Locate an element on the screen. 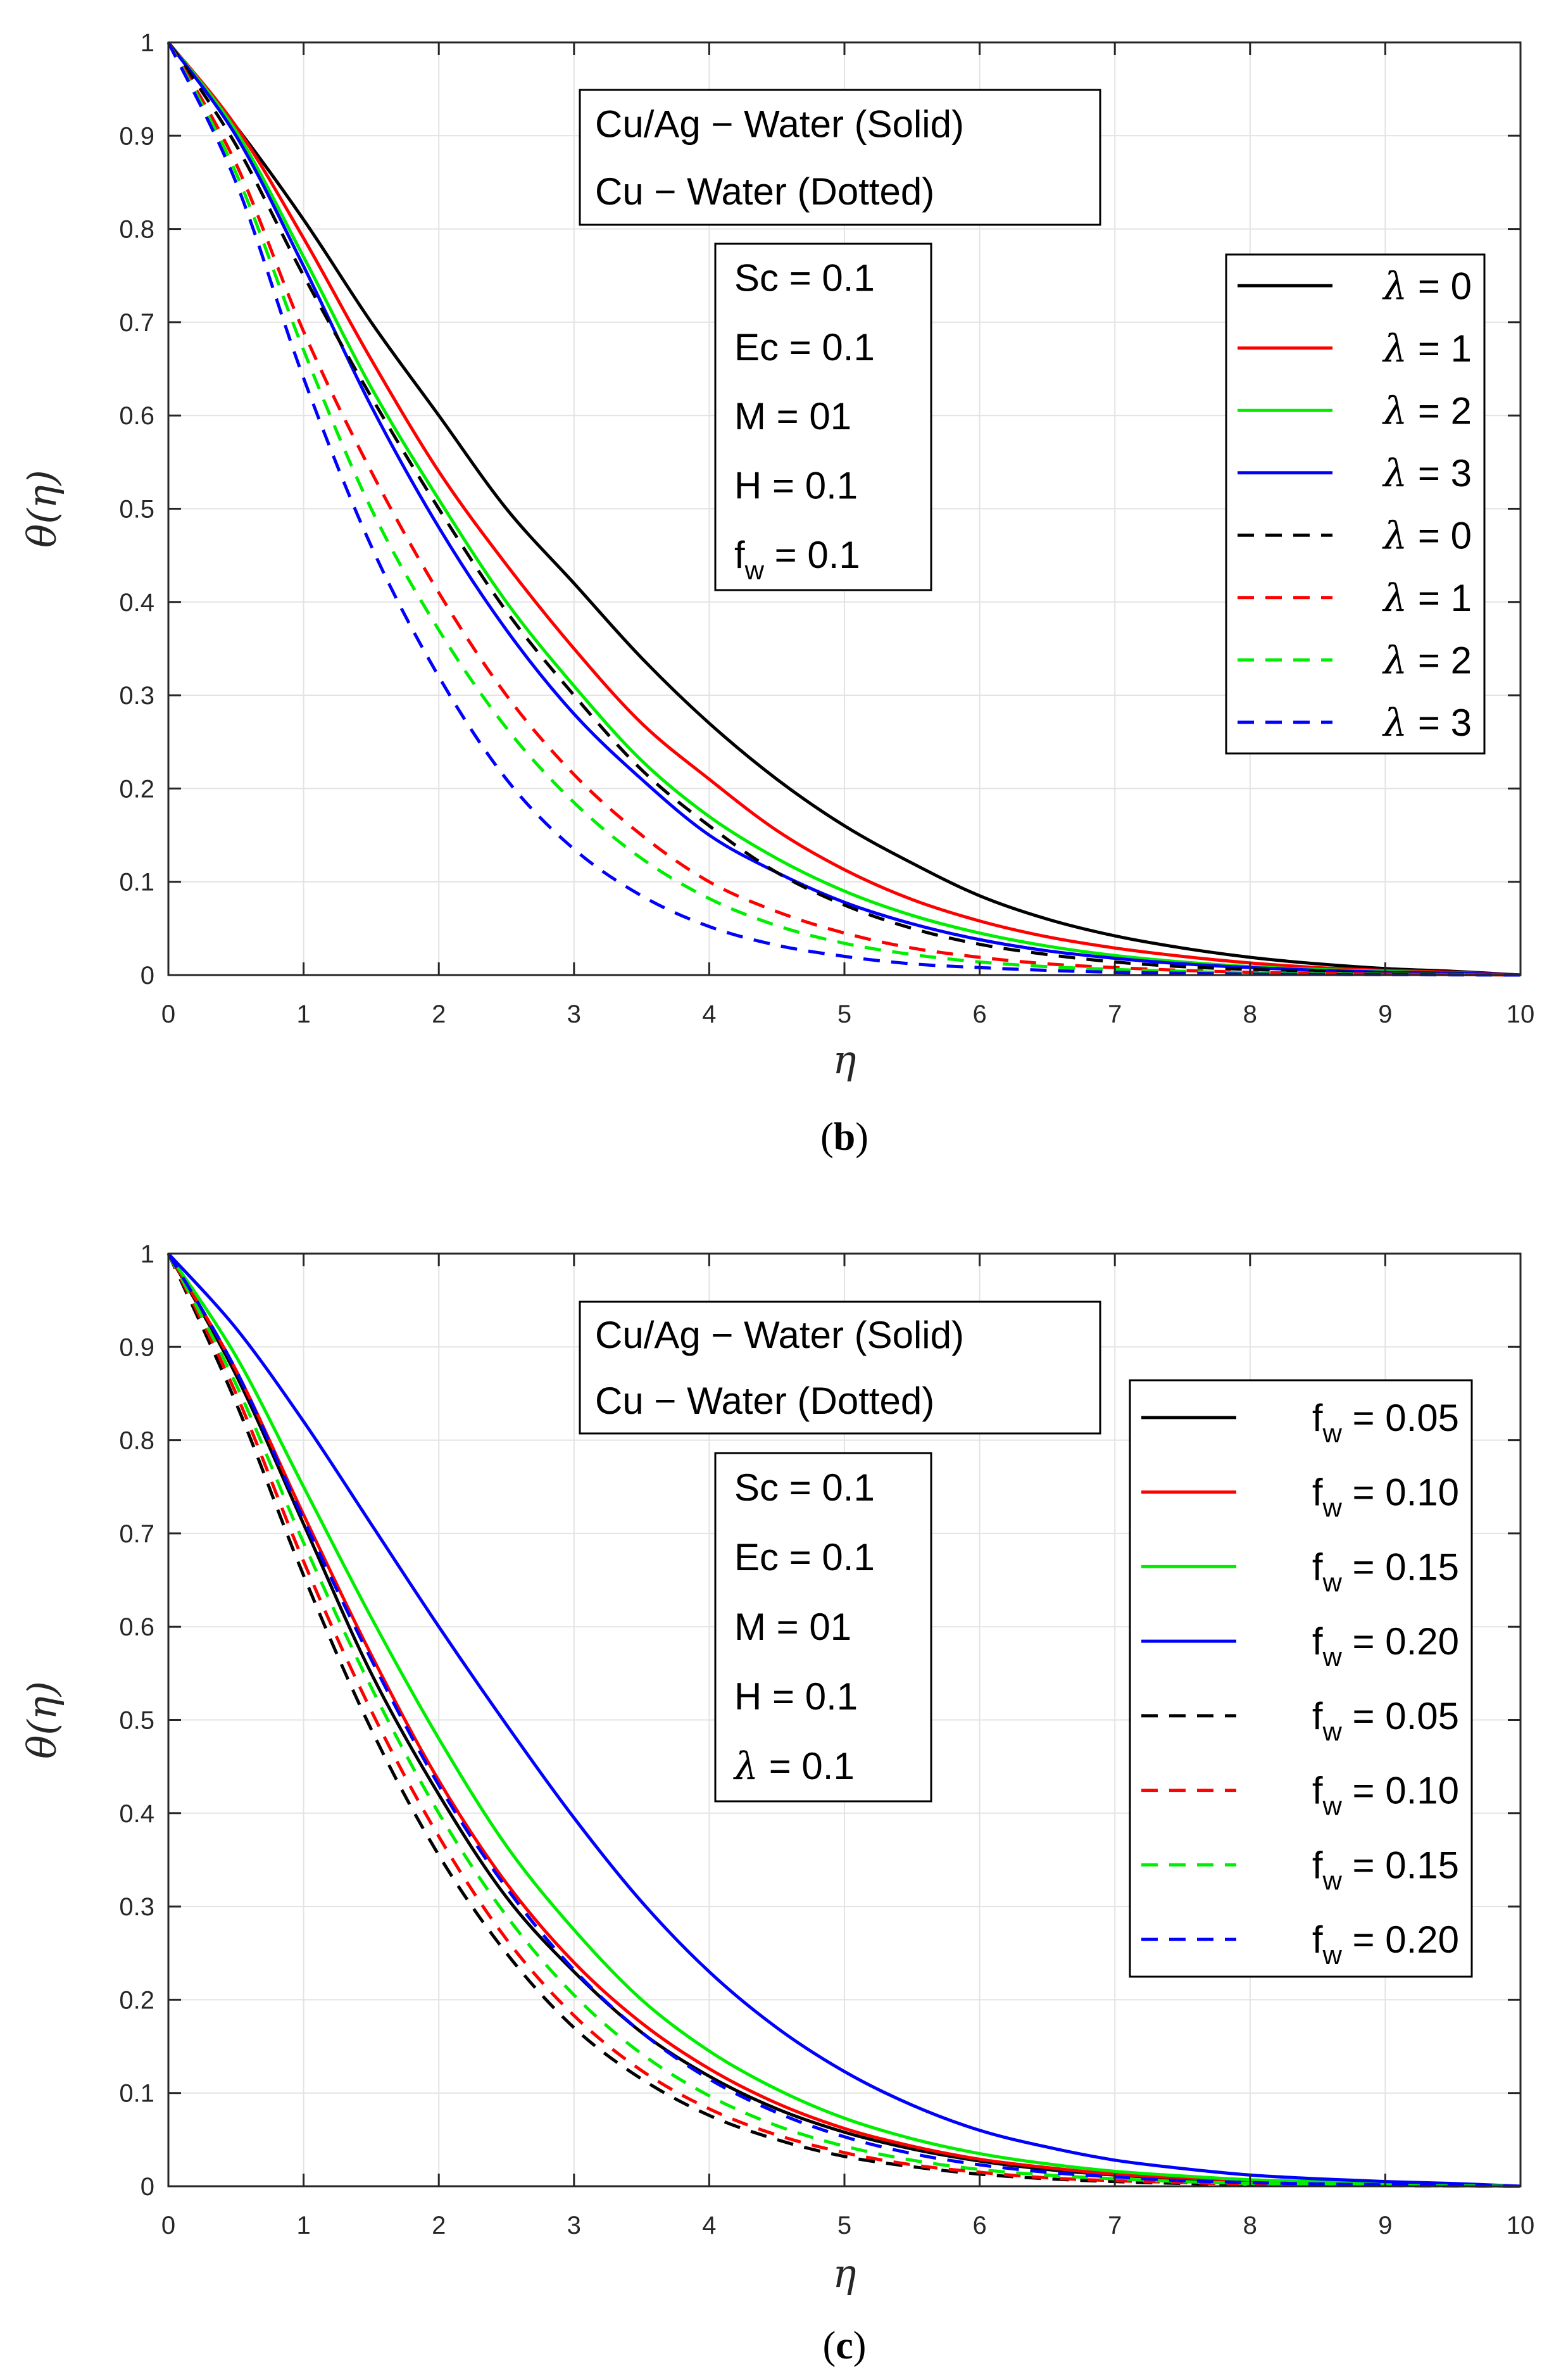 The height and width of the screenshot is (2380, 1561). parameter-line: H = 0.1 is located at coordinates (796, 1696).